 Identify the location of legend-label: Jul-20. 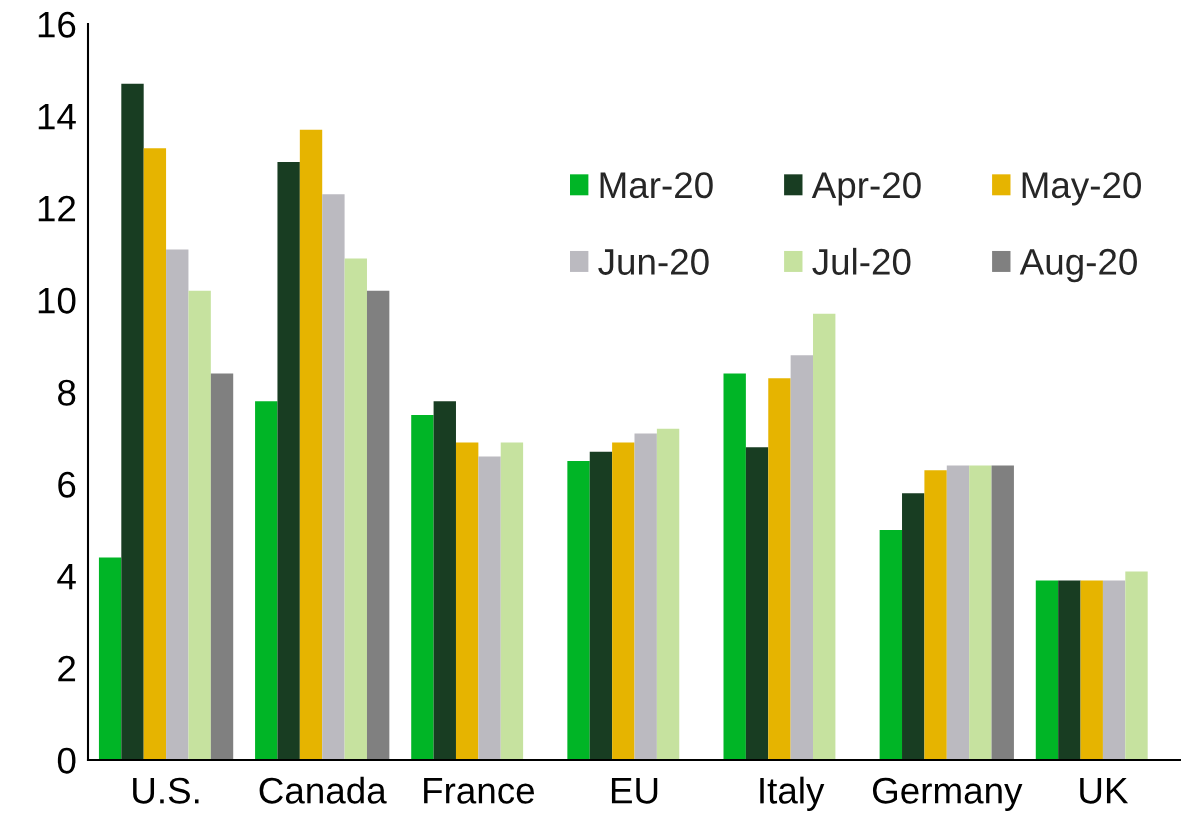
(861, 261).